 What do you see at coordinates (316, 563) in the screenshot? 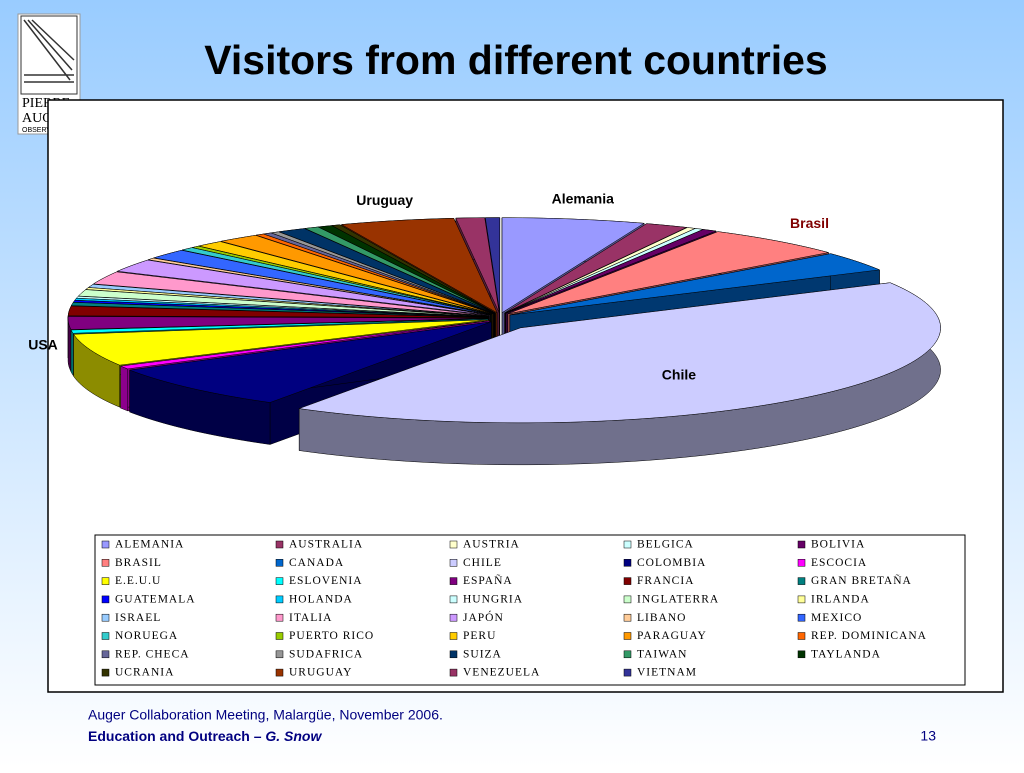
I see `legend-label: CANADA` at bounding box center [316, 563].